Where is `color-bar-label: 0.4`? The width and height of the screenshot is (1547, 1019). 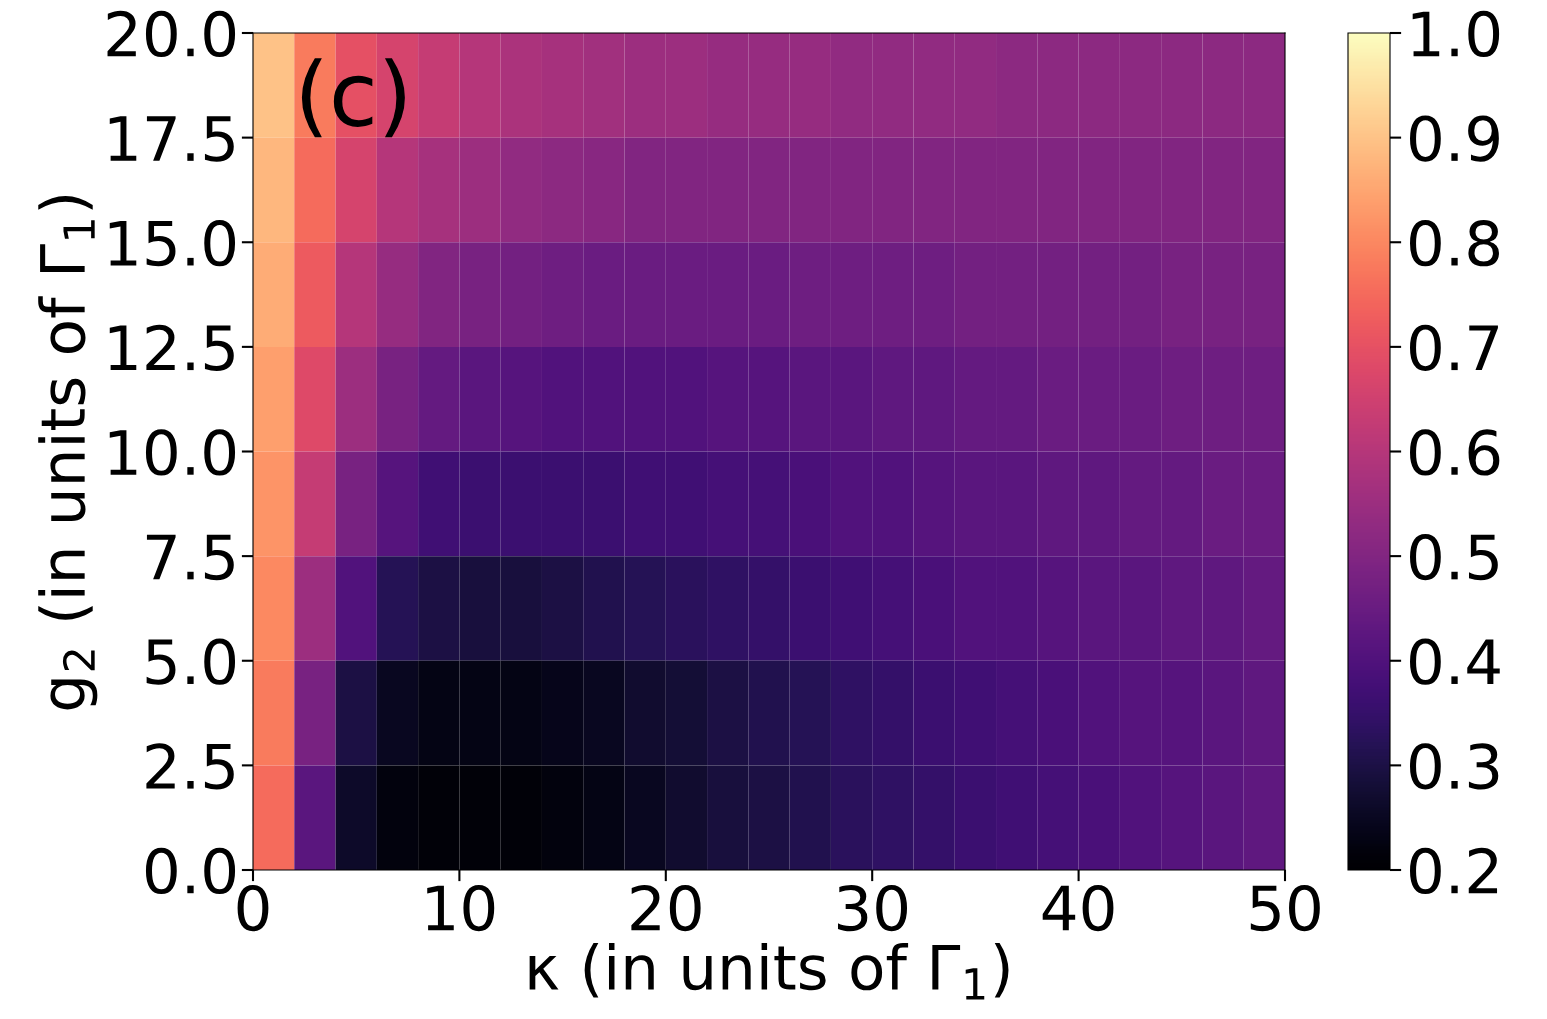
color-bar-label: 0.4 is located at coordinates (1455, 661).